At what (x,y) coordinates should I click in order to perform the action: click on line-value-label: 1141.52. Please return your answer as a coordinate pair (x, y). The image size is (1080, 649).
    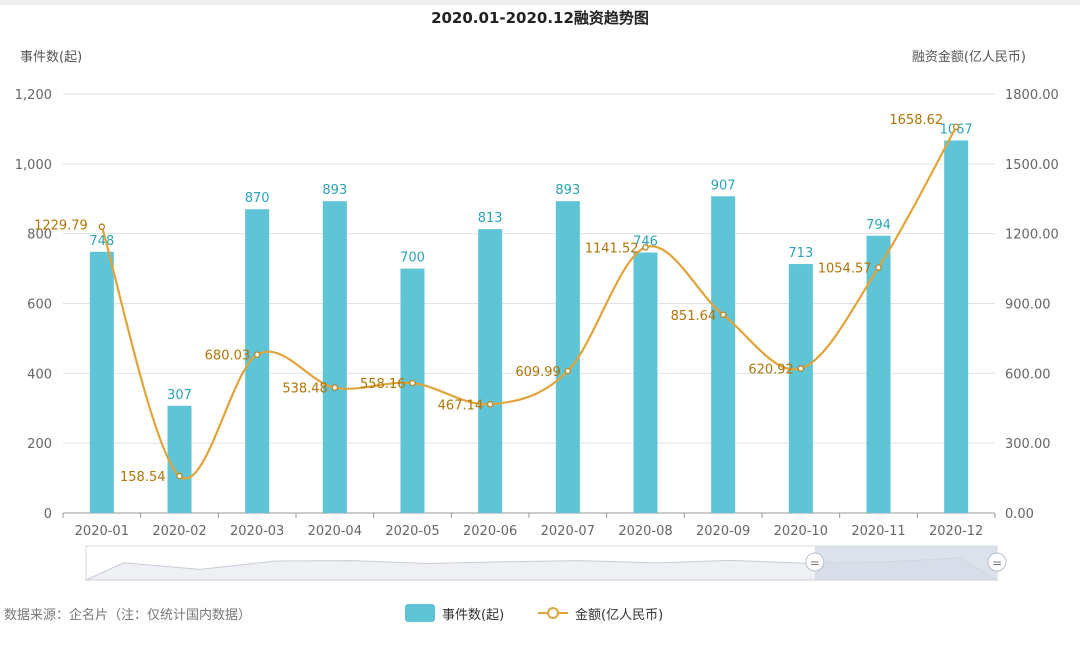
    Looking at the image, I should click on (612, 248).